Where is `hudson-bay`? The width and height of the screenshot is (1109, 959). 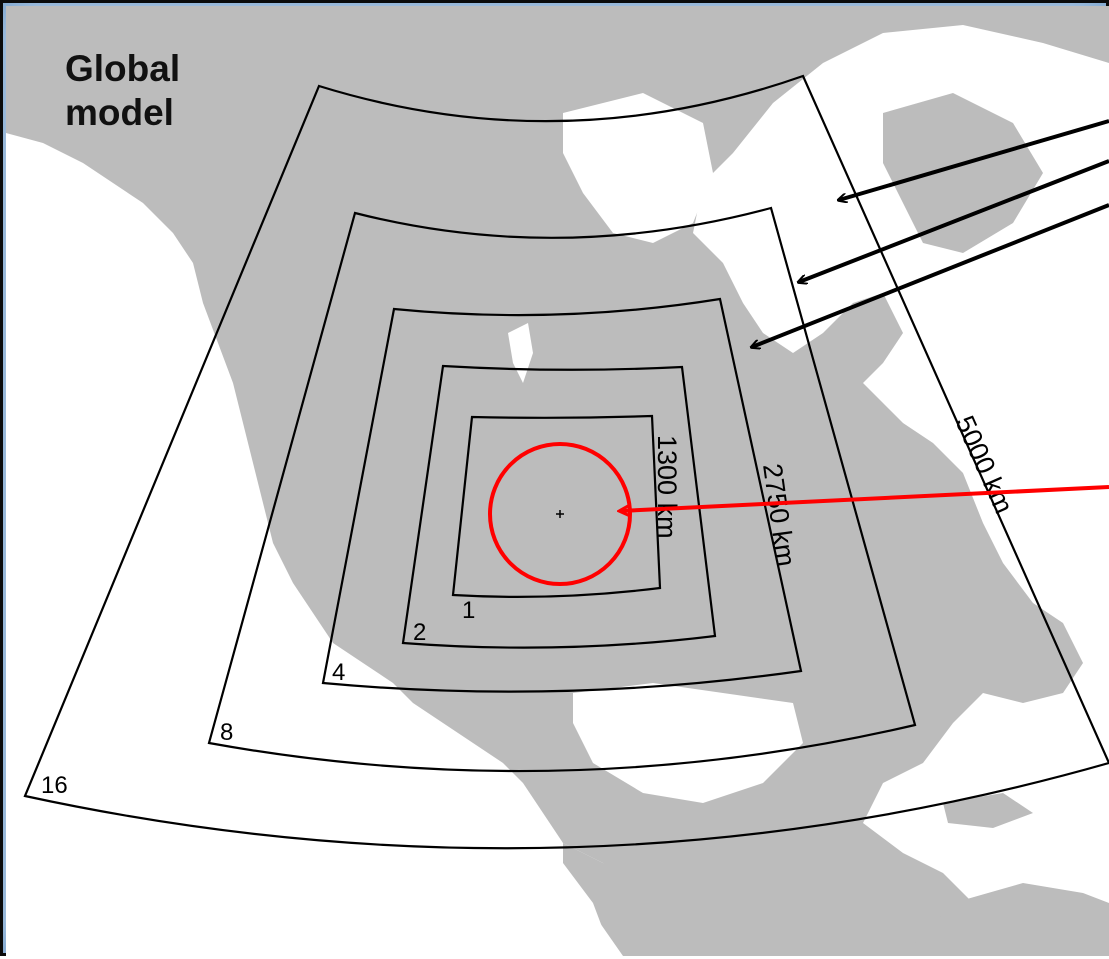 hudson-bay is located at coordinates (638, 168).